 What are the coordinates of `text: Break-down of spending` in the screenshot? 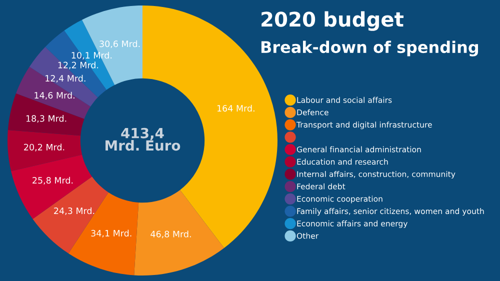 It's located at (369, 48).